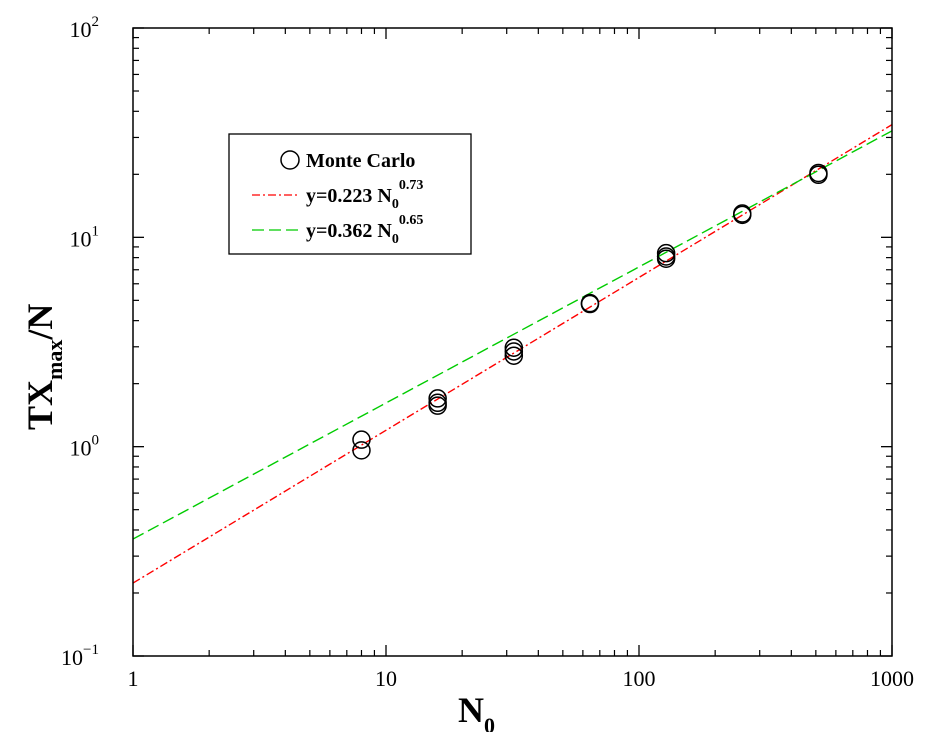  I want to click on x-tick-label: 100, so click(639, 678).